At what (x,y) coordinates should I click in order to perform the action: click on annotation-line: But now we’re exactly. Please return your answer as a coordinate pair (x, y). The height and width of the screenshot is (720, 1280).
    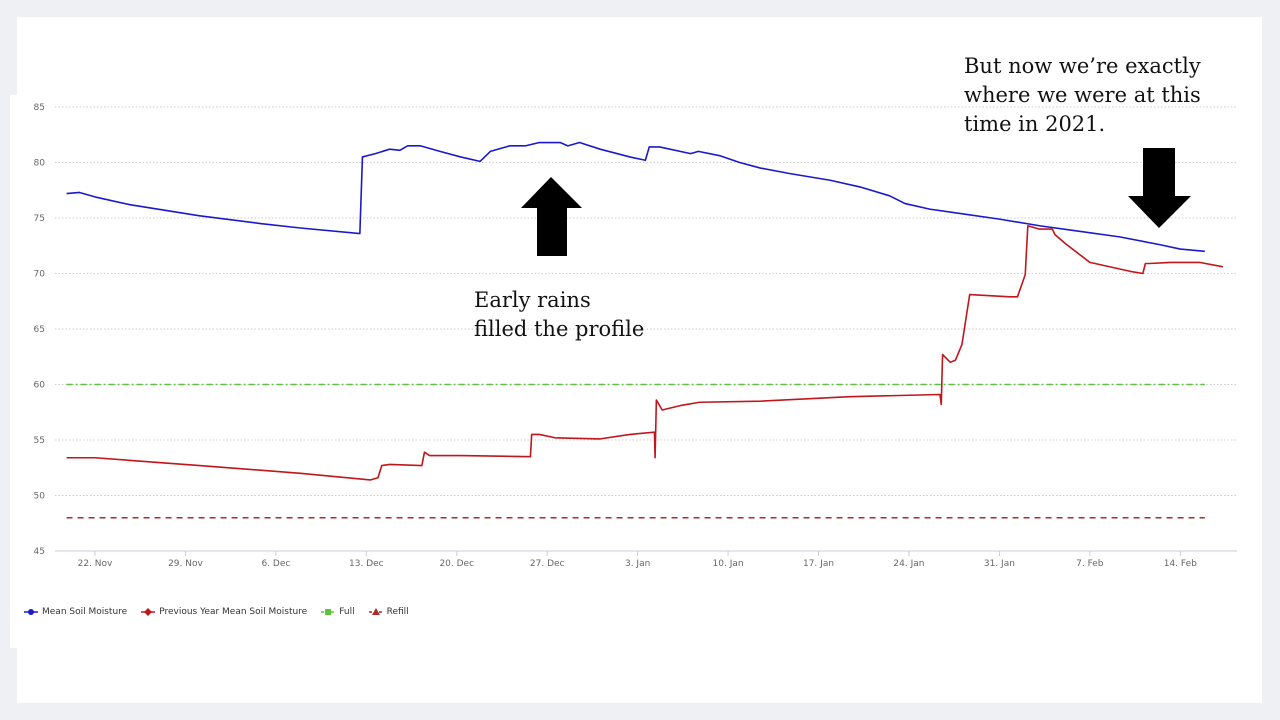
    Looking at the image, I should click on (1082, 66).